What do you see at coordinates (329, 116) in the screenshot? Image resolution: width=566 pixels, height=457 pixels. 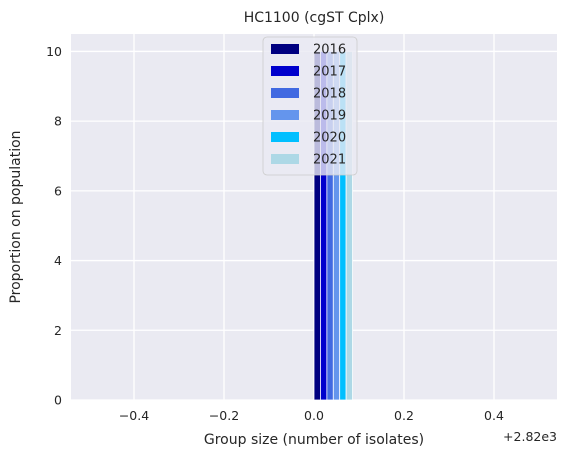 I see `legend-label-2019: 2019` at bounding box center [329, 116].